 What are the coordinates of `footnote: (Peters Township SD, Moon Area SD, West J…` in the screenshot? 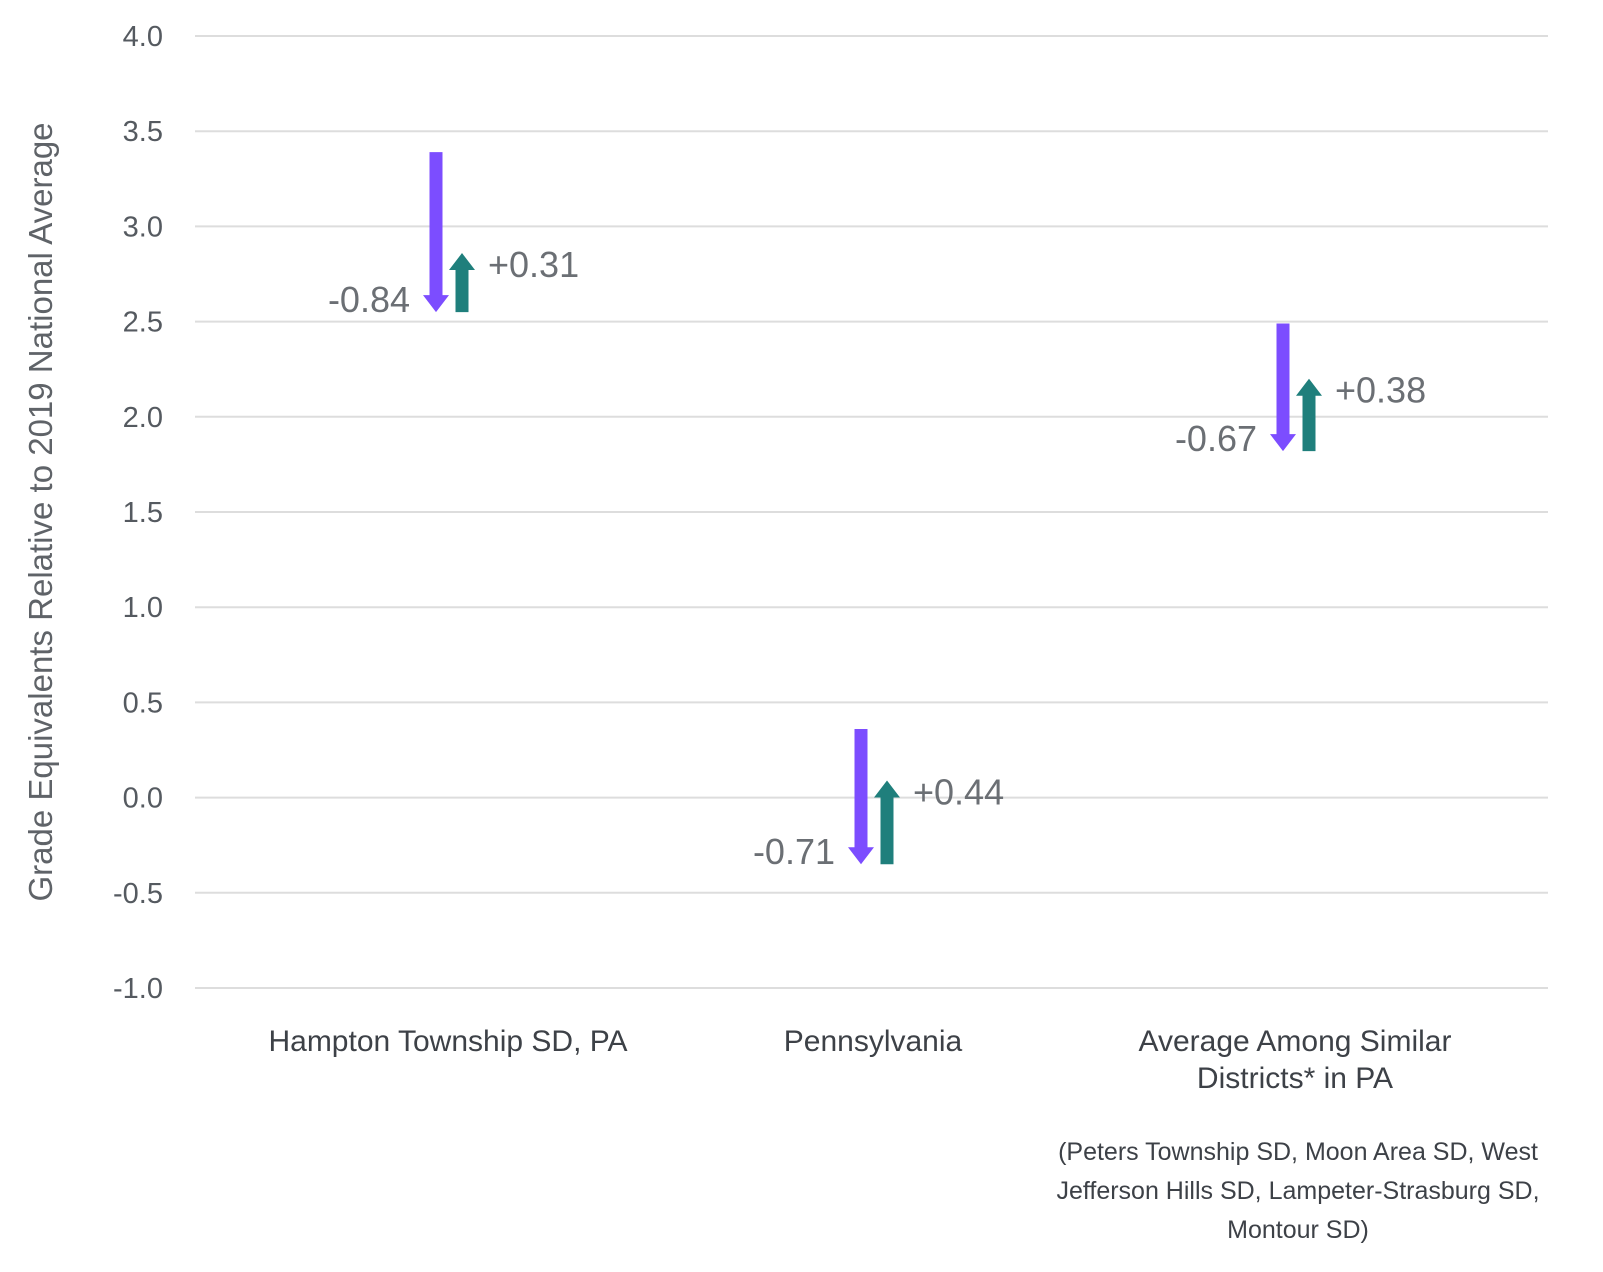 It's located at (1297, 1191).